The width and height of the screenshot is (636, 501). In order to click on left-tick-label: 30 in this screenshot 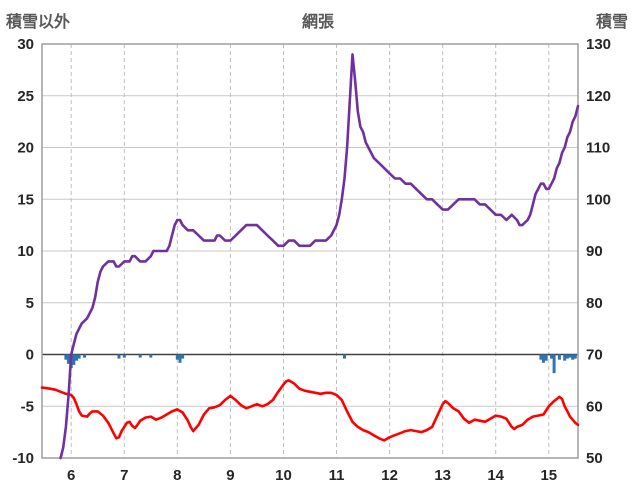, I will do `click(25, 44)`.